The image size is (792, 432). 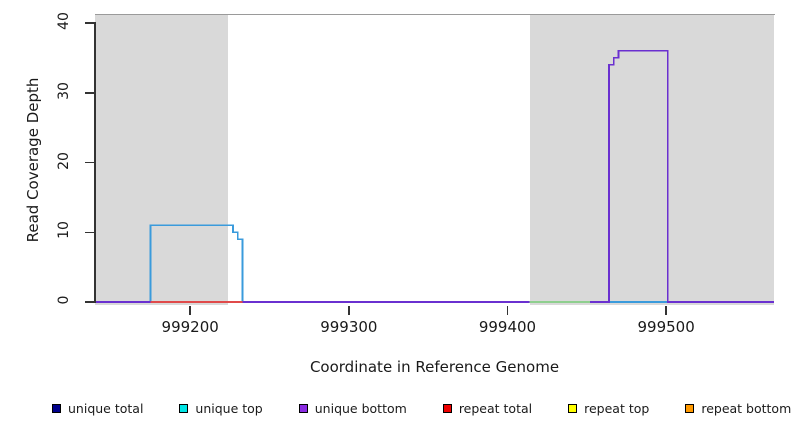 I want to click on legend-label: repeat top, so click(x=617, y=408).